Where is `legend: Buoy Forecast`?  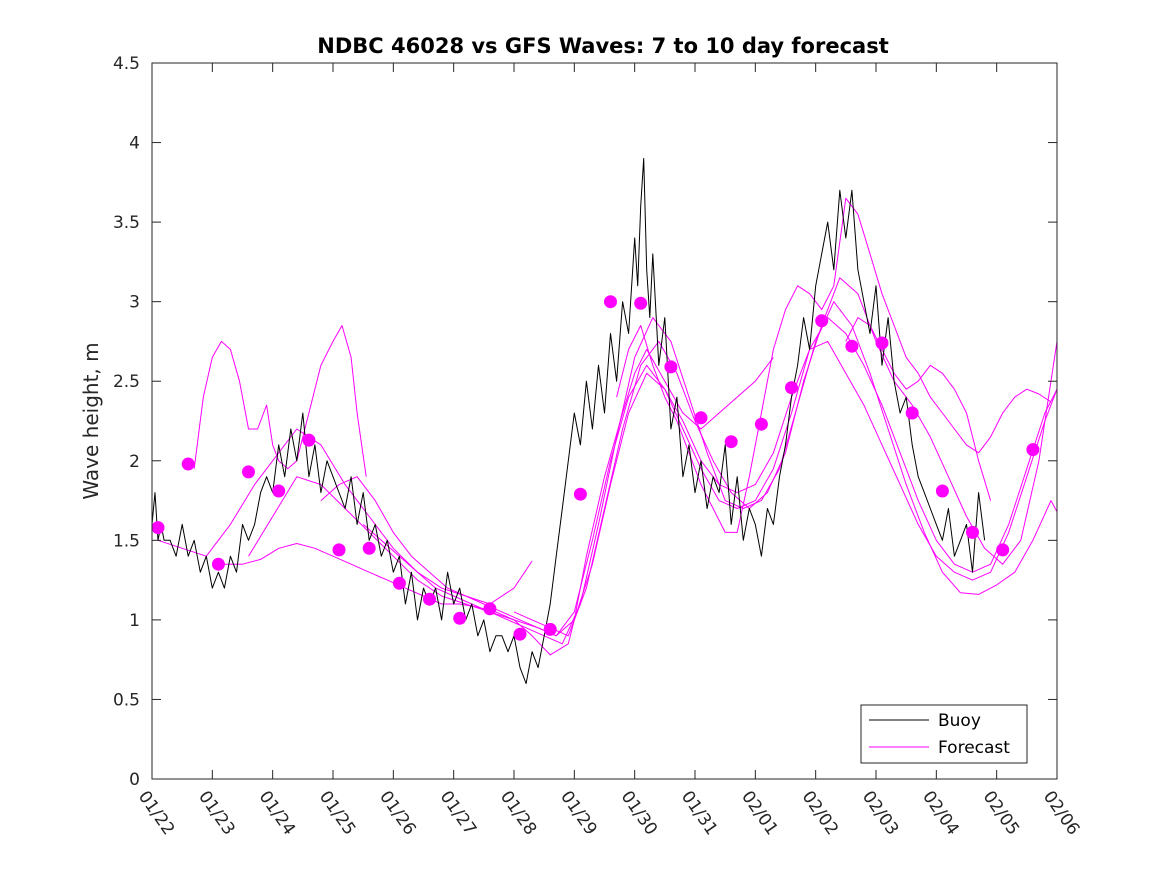 legend: Buoy Forecast is located at coordinates (944, 734).